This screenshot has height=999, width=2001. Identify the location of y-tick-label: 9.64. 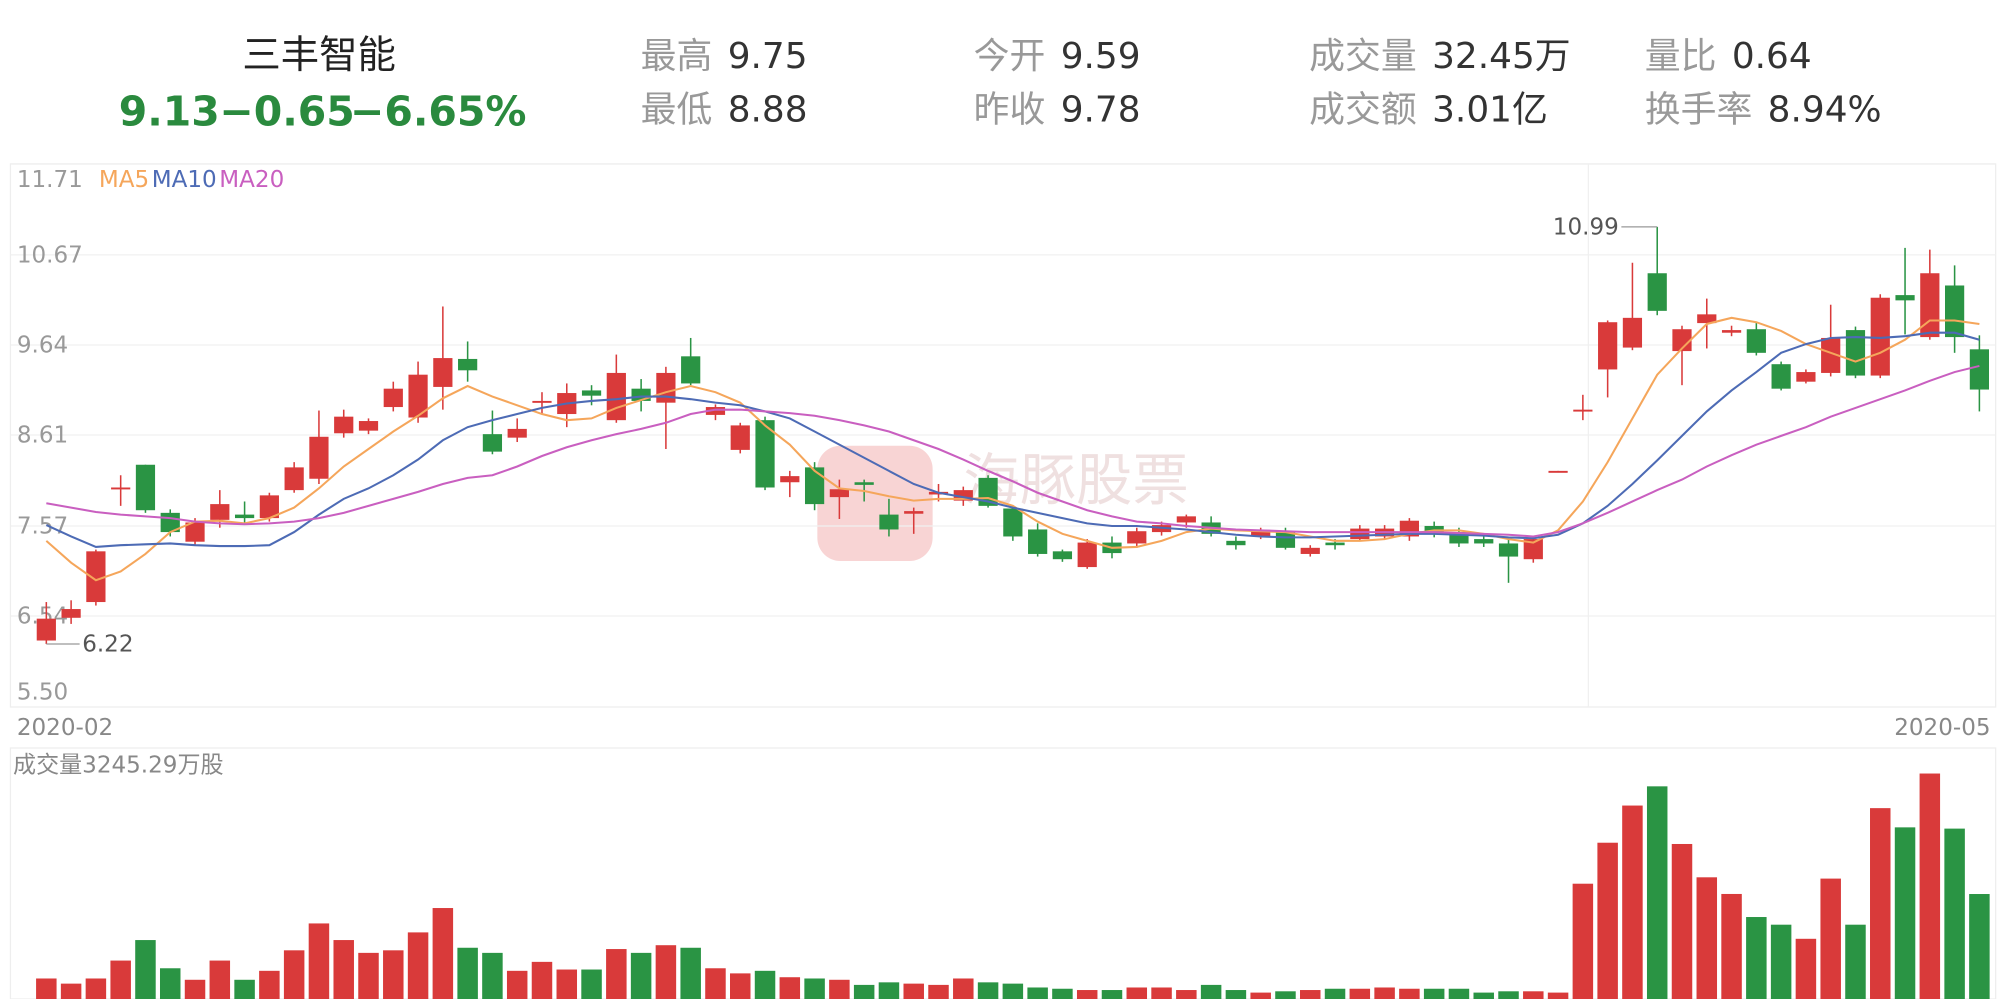
(42, 346).